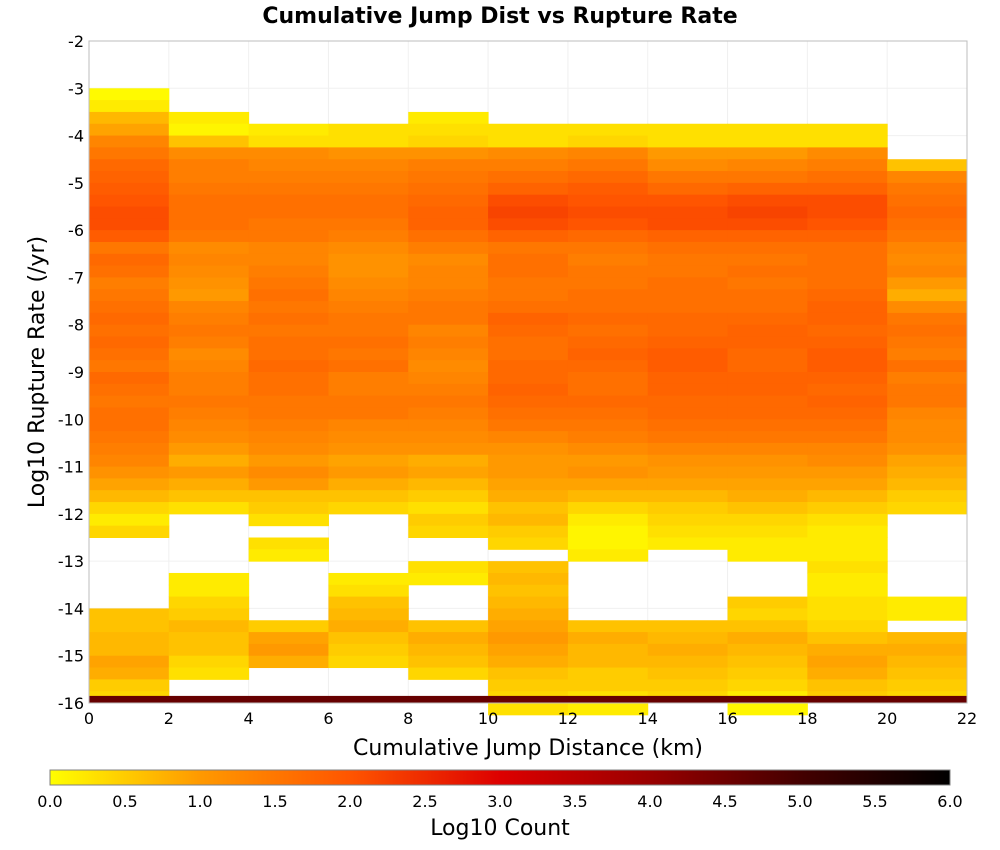 This screenshot has height=850, width=1000. I want to click on x-tick-label: 6, so click(328, 718).